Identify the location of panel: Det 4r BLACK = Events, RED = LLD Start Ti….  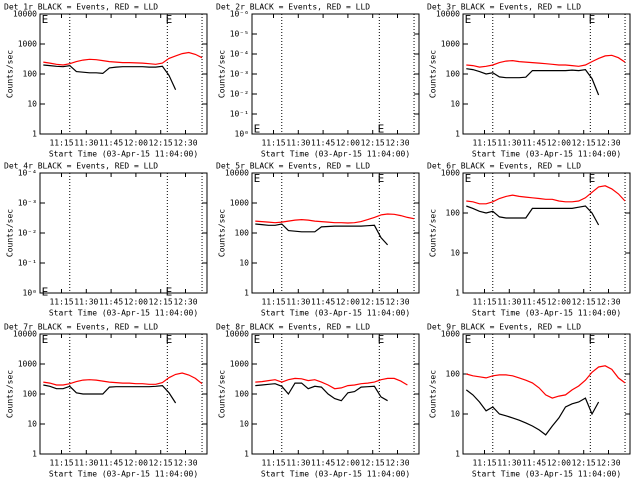
(106, 240).